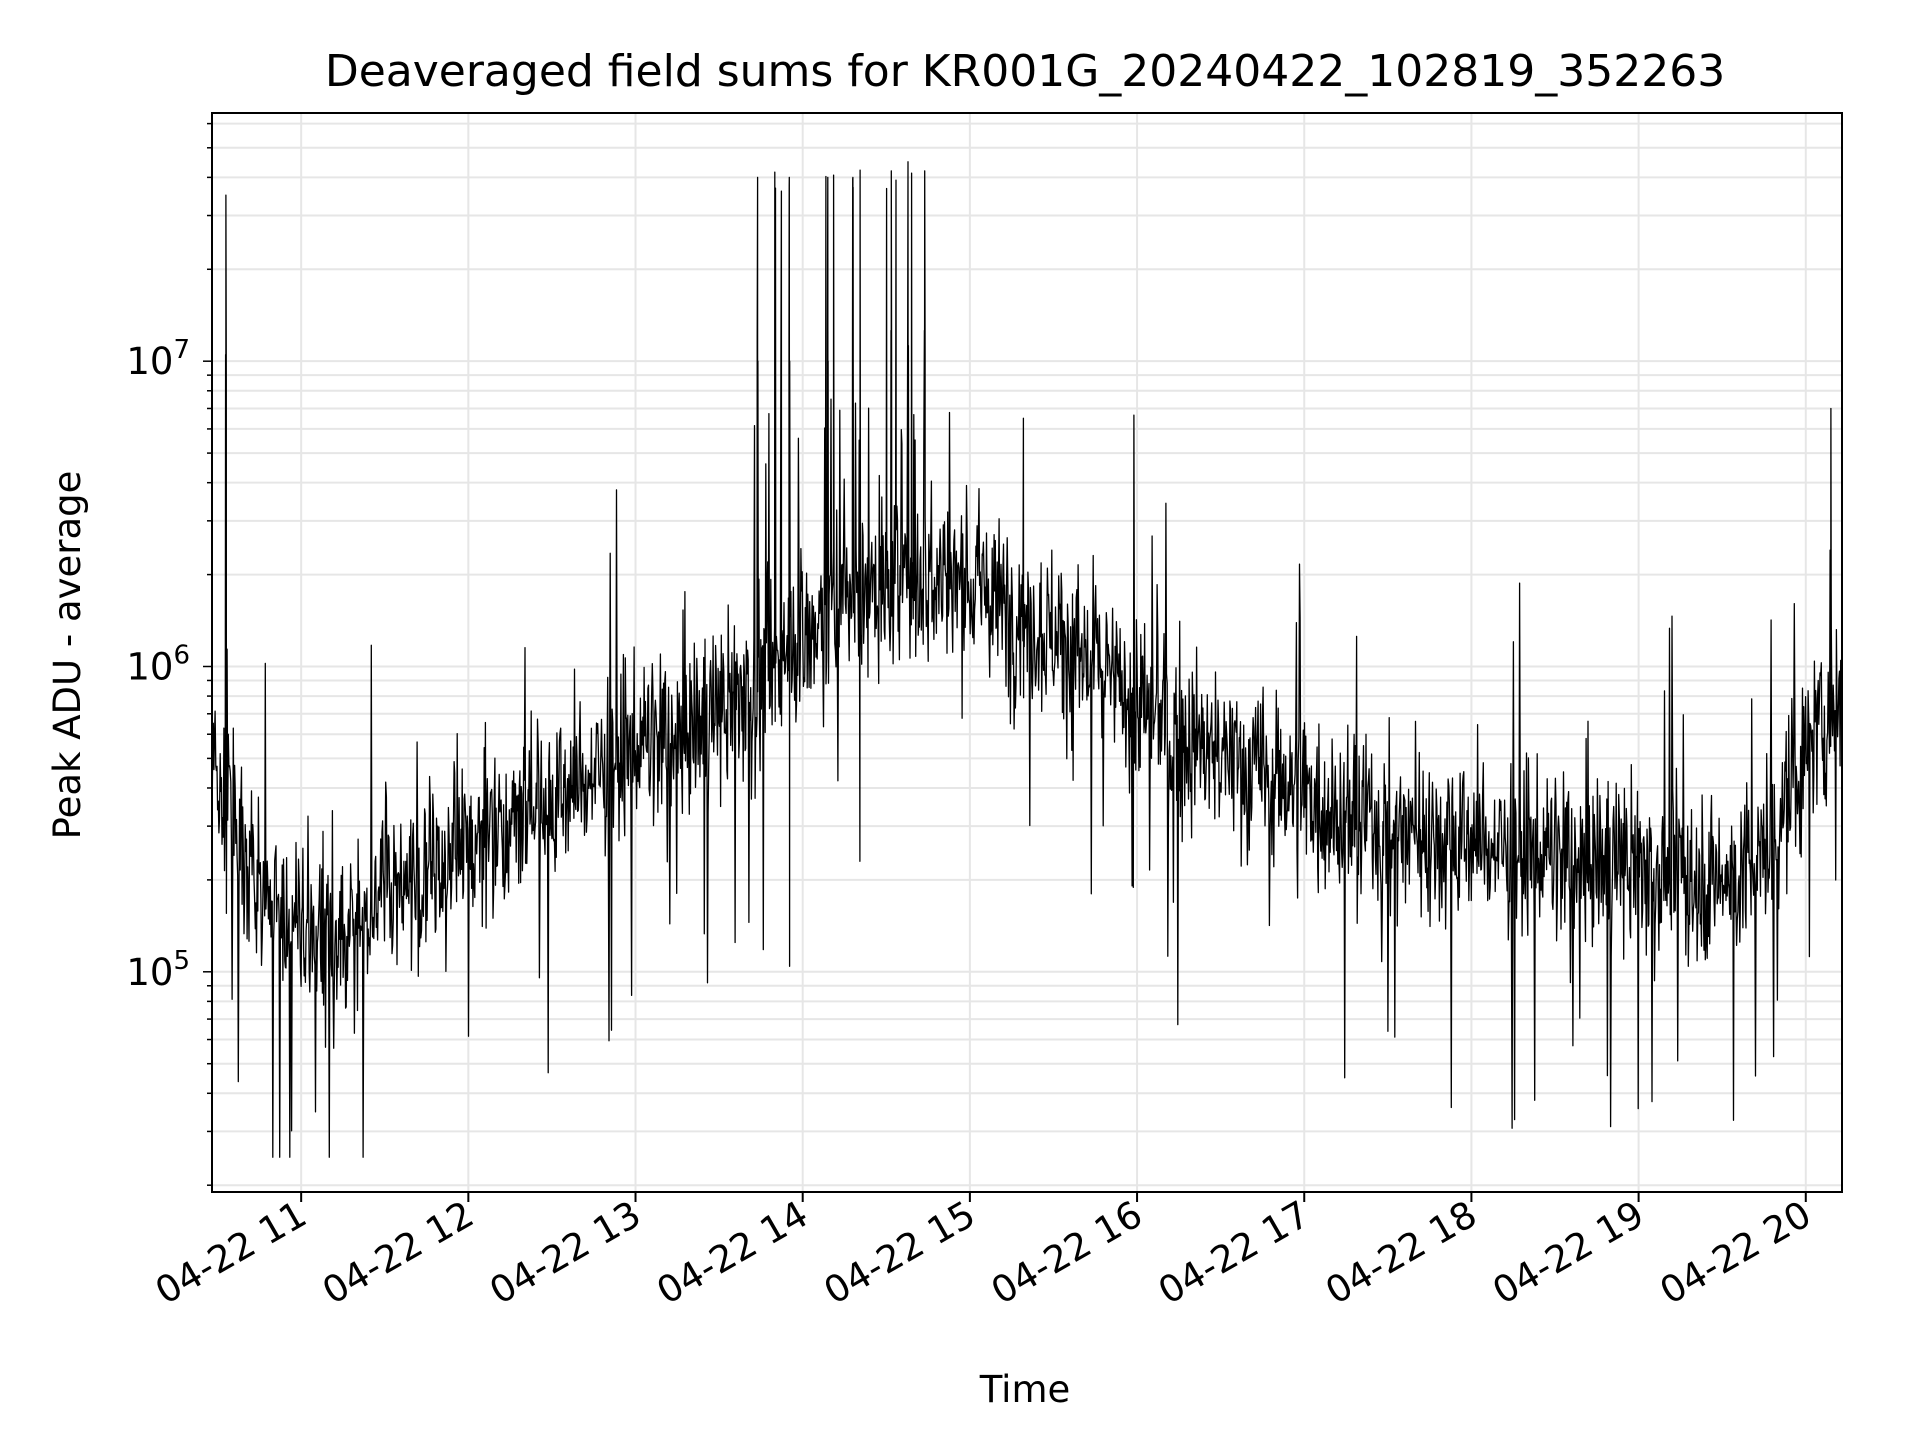 The image size is (1920, 1444). What do you see at coordinates (1025, 1389) in the screenshot?
I see `x-axis-title: Time` at bounding box center [1025, 1389].